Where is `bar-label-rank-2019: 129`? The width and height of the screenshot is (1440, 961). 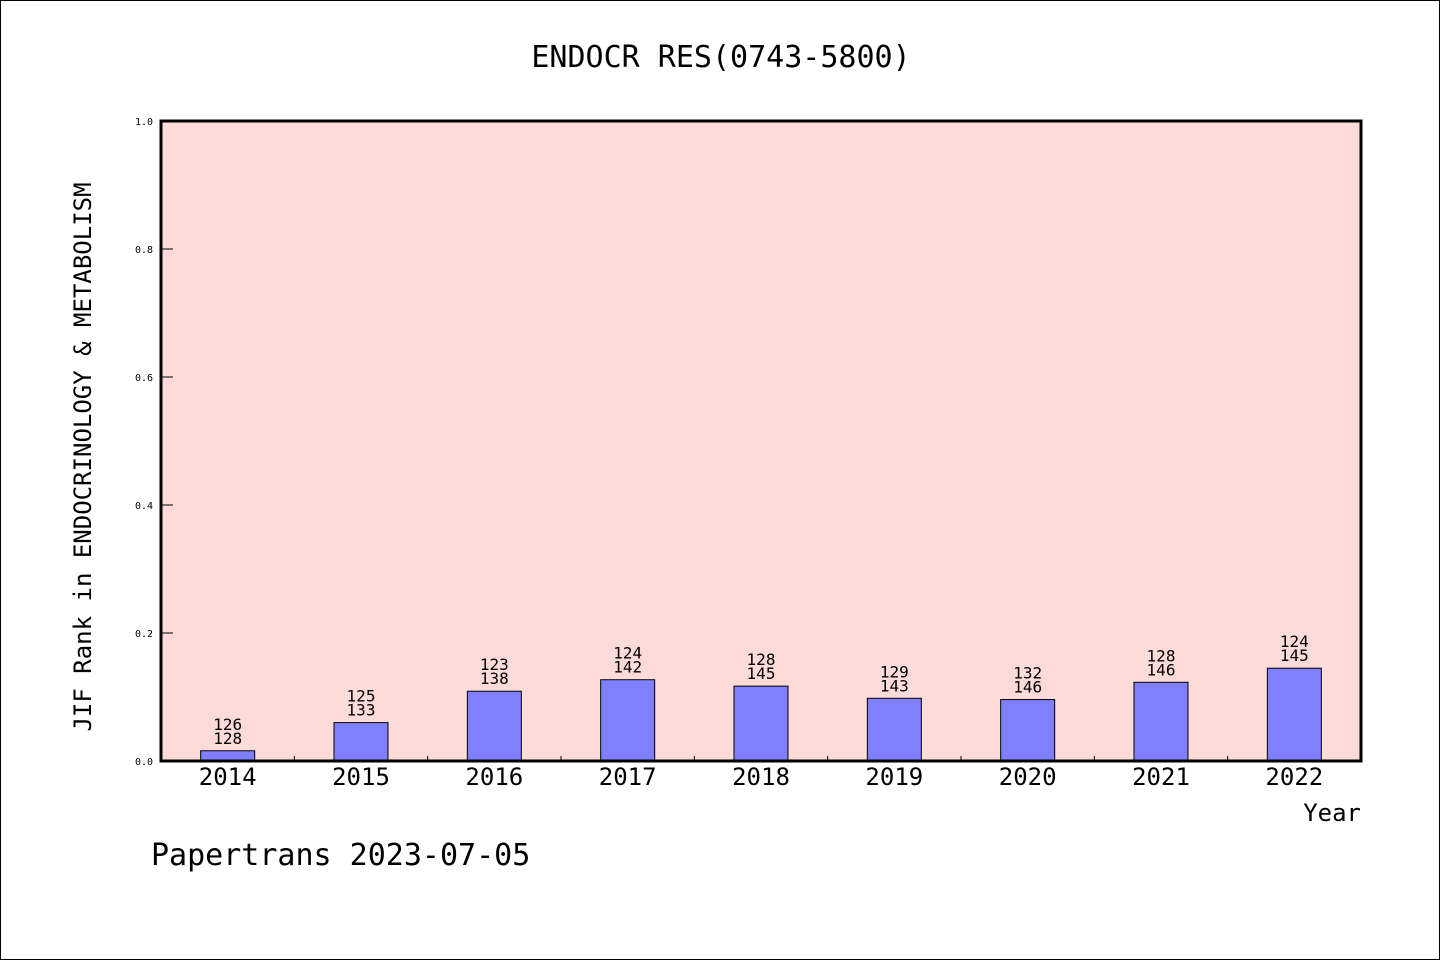
bar-label-rank-2019: 129 is located at coordinates (894, 671).